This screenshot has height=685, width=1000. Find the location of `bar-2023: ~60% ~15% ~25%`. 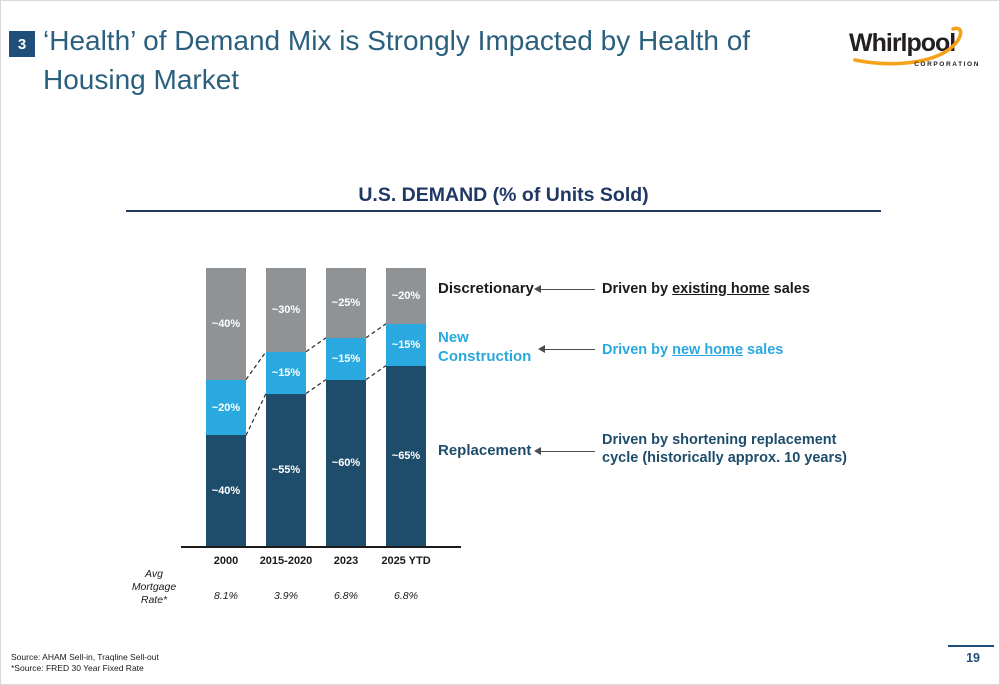

bar-2023: ~60% ~15% ~25% is located at coordinates (346, 407).